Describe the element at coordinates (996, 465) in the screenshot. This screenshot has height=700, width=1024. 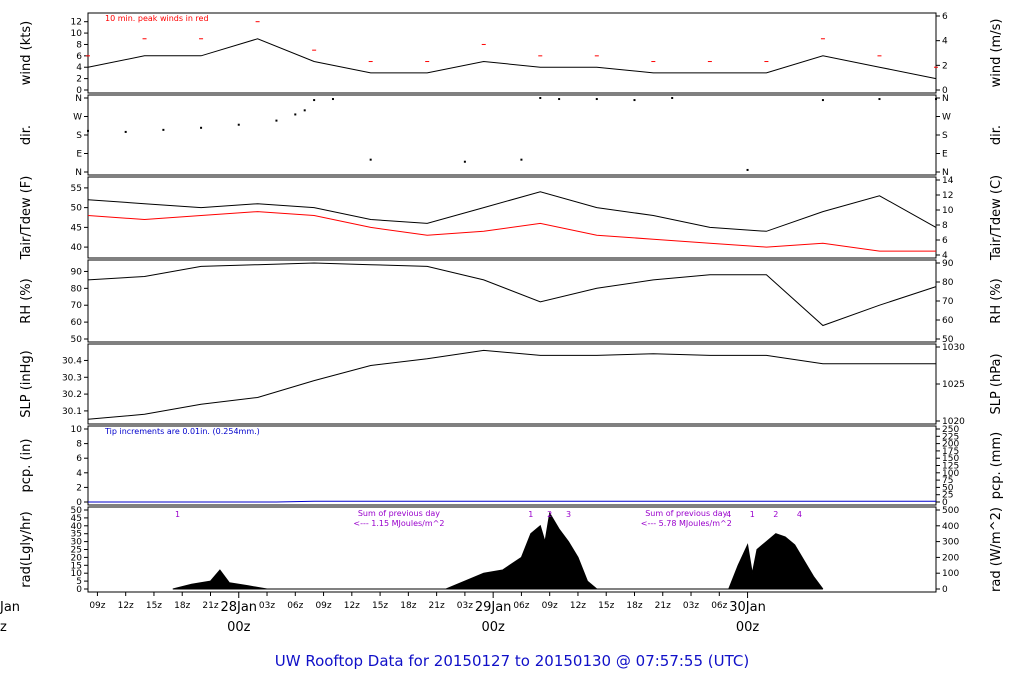
I see `y-label-right: pcp. (mm)` at that location.